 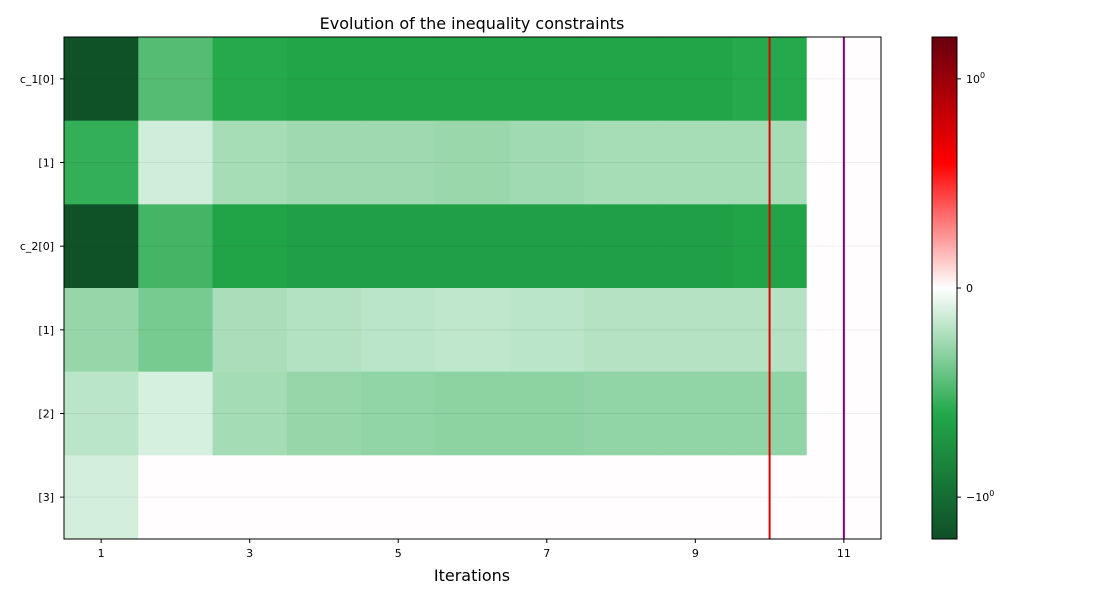 I want to click on x-tick-label: 3, so click(x=249, y=553).